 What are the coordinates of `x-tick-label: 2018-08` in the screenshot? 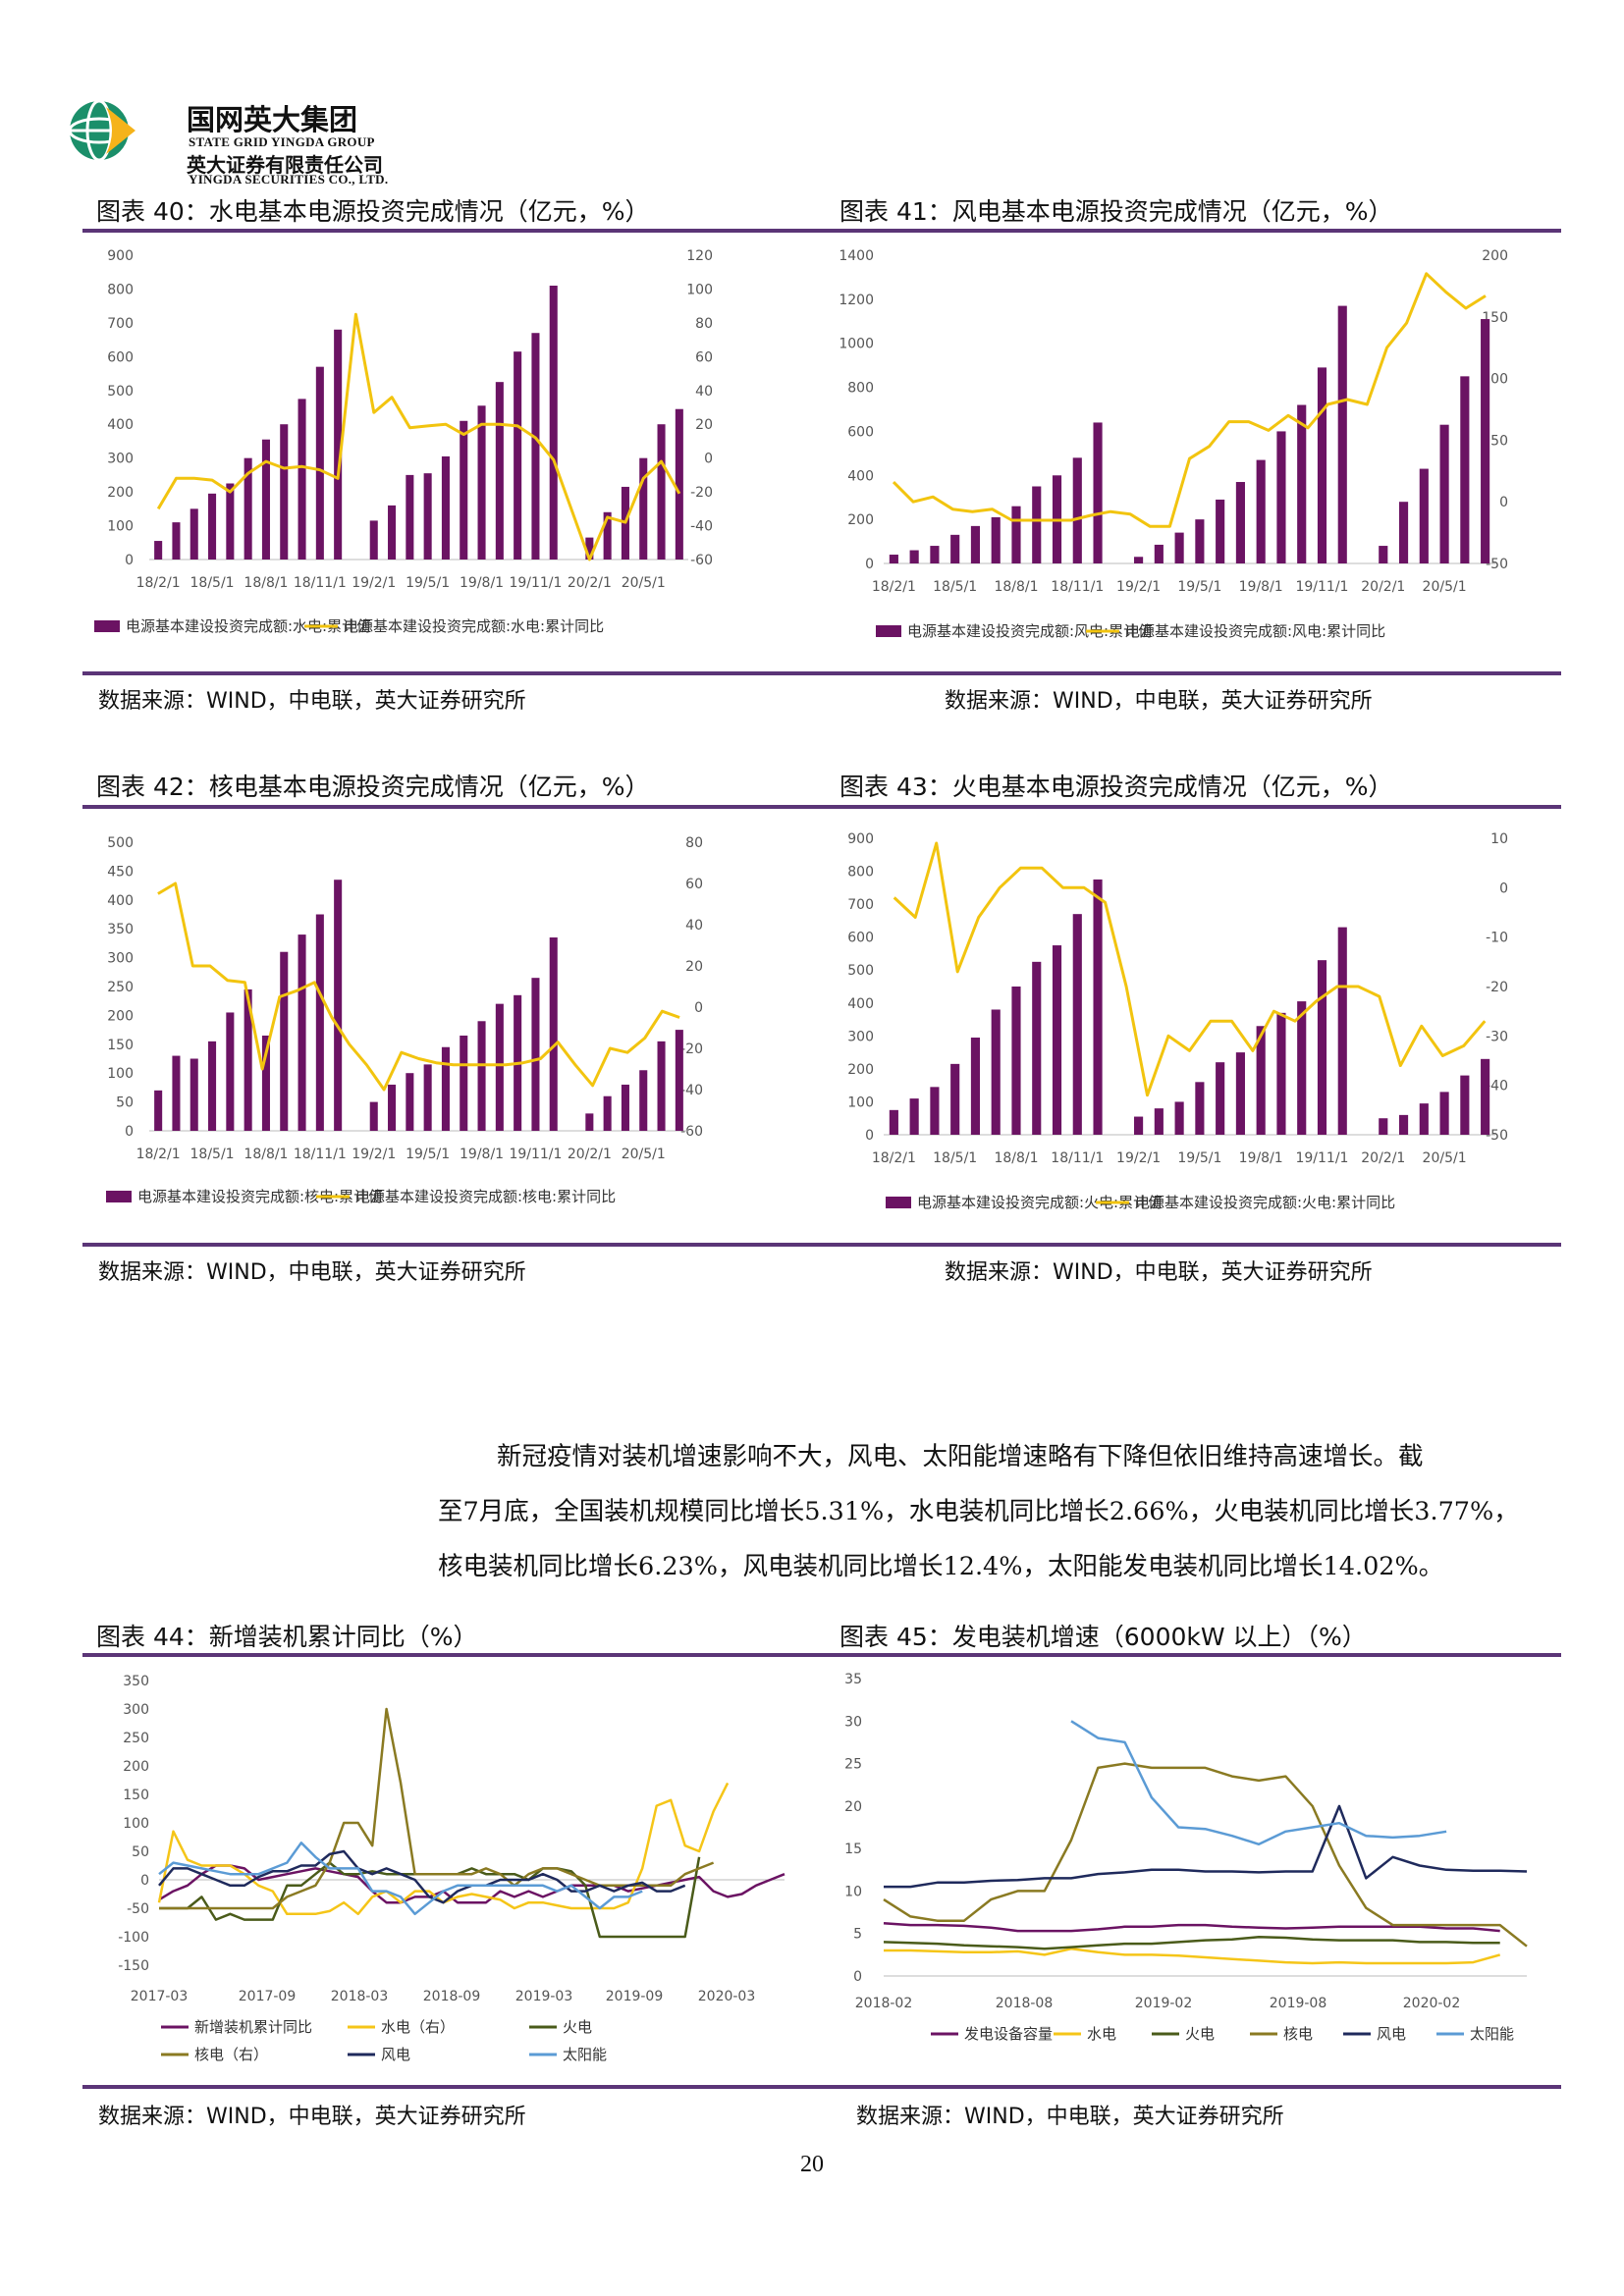 It's located at (1025, 2003).